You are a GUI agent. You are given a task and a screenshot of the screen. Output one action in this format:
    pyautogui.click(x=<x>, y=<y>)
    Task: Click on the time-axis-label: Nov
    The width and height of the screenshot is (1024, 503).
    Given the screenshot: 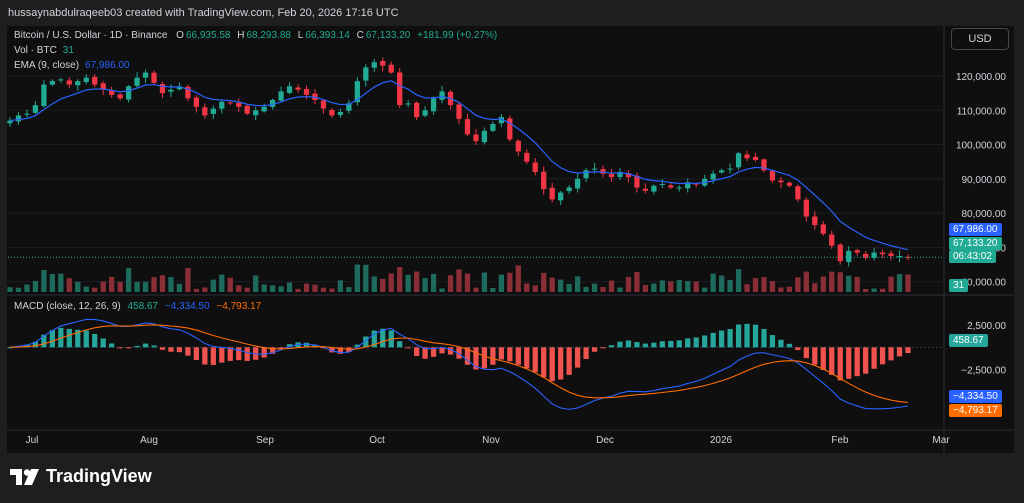 What is the action you would take?
    pyautogui.click(x=491, y=440)
    